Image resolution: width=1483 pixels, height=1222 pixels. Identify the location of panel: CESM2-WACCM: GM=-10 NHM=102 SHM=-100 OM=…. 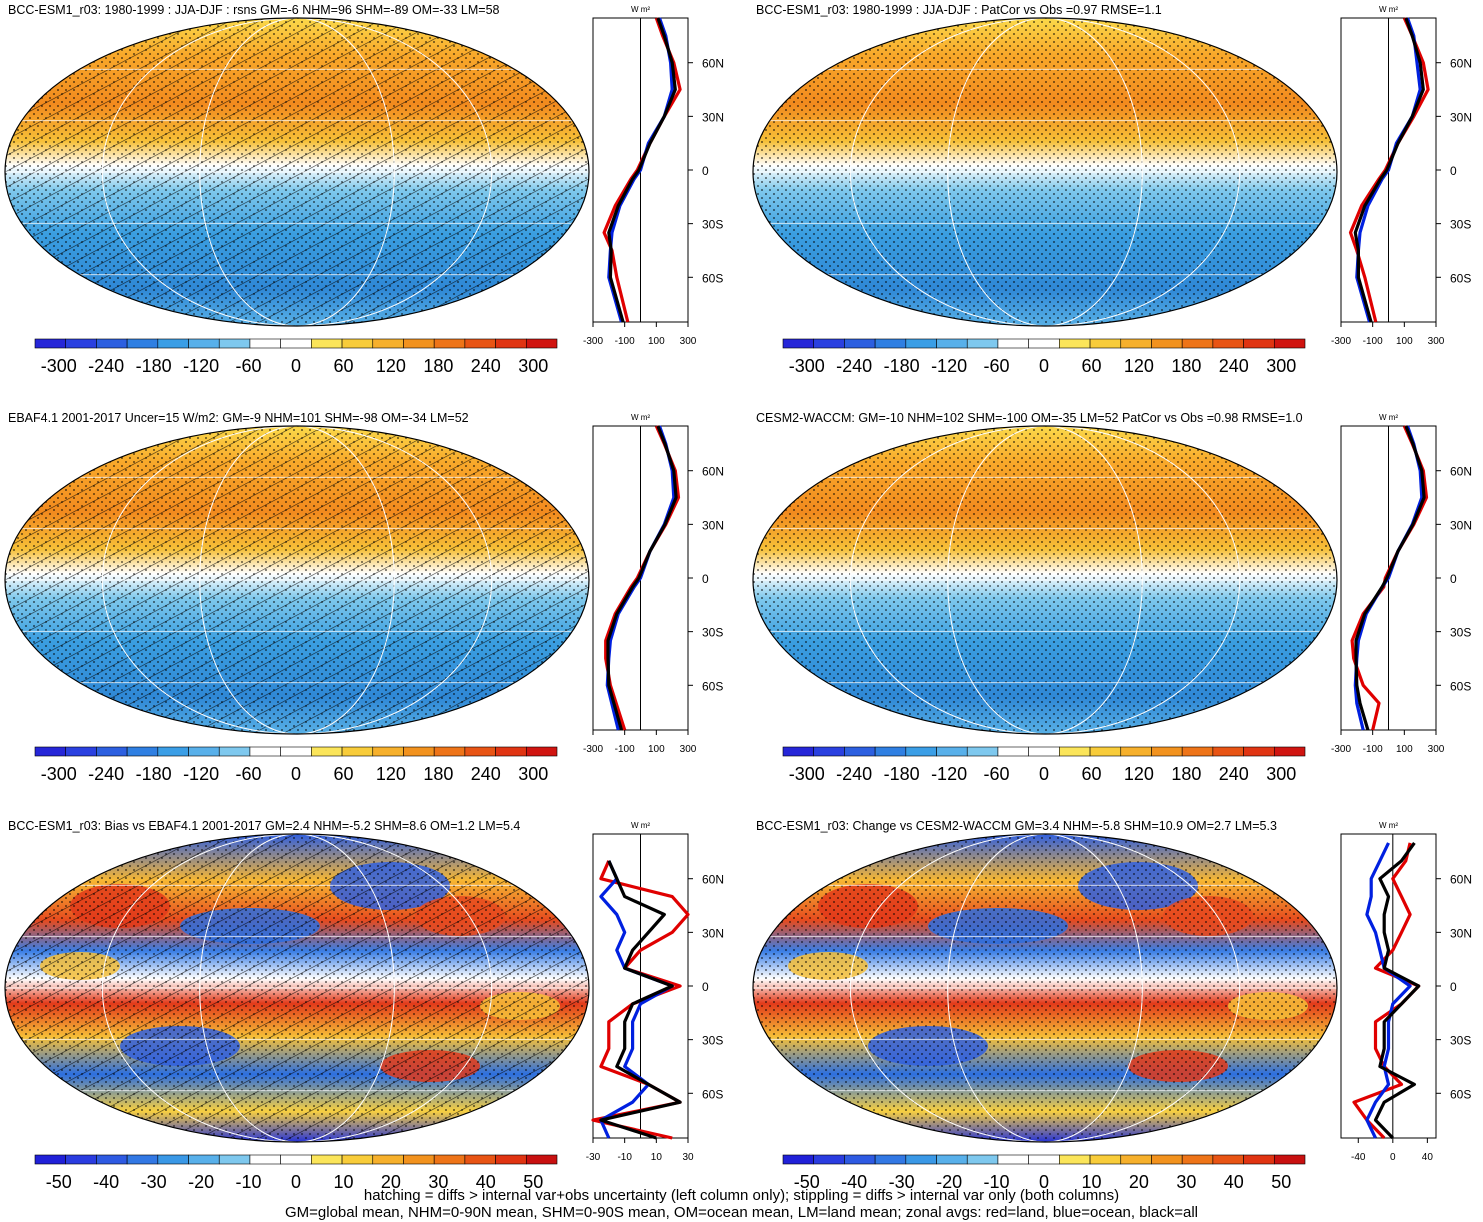
(1112, 597).